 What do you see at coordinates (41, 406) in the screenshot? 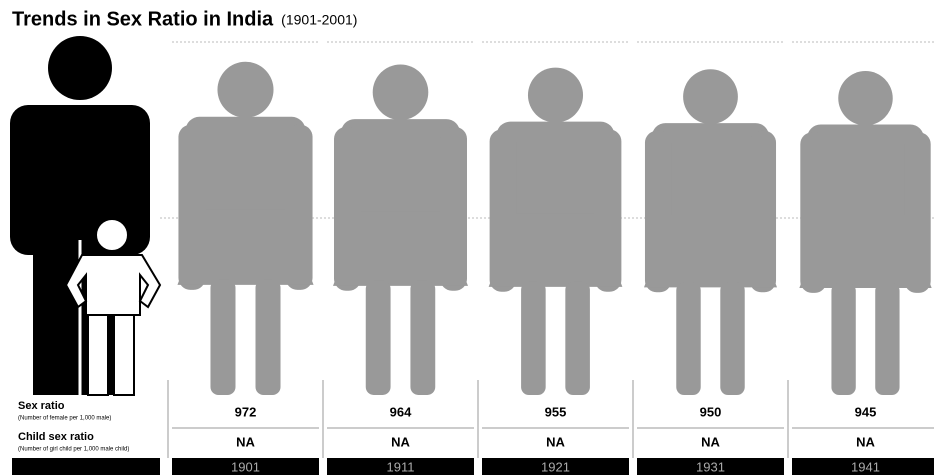
I see `row-label: Sex ratio` at bounding box center [41, 406].